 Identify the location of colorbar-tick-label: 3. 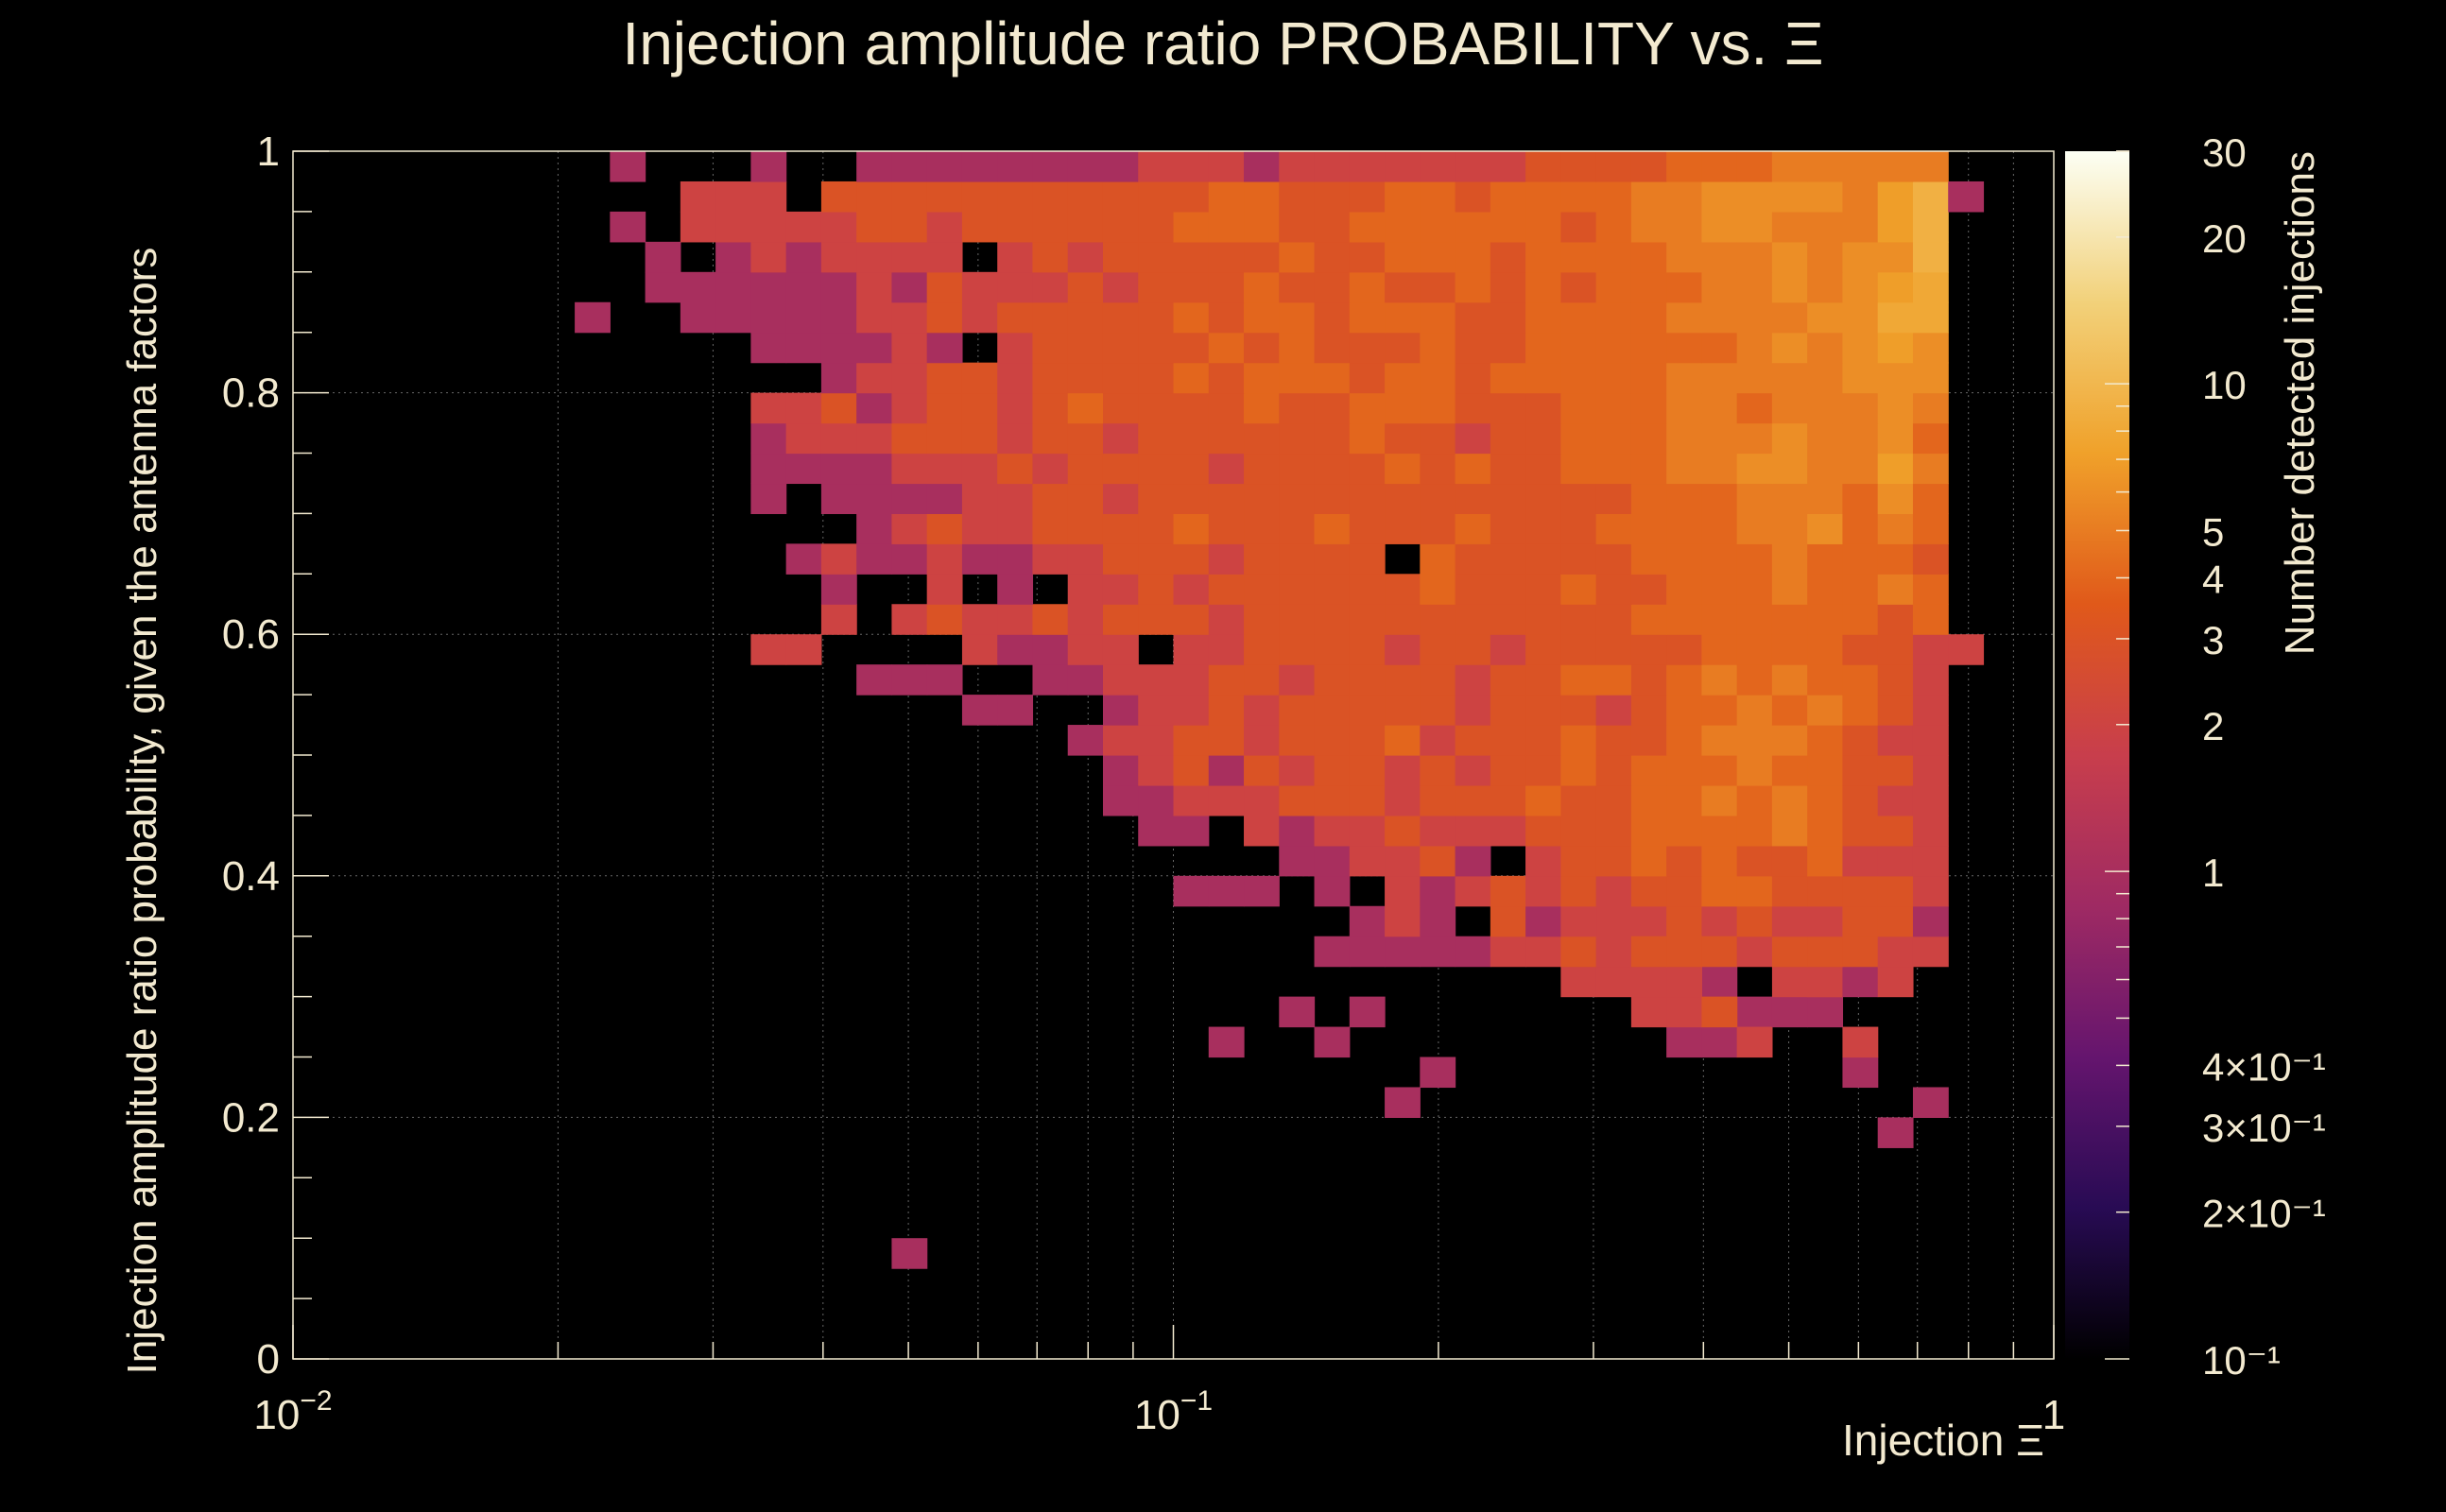
(2213, 640).